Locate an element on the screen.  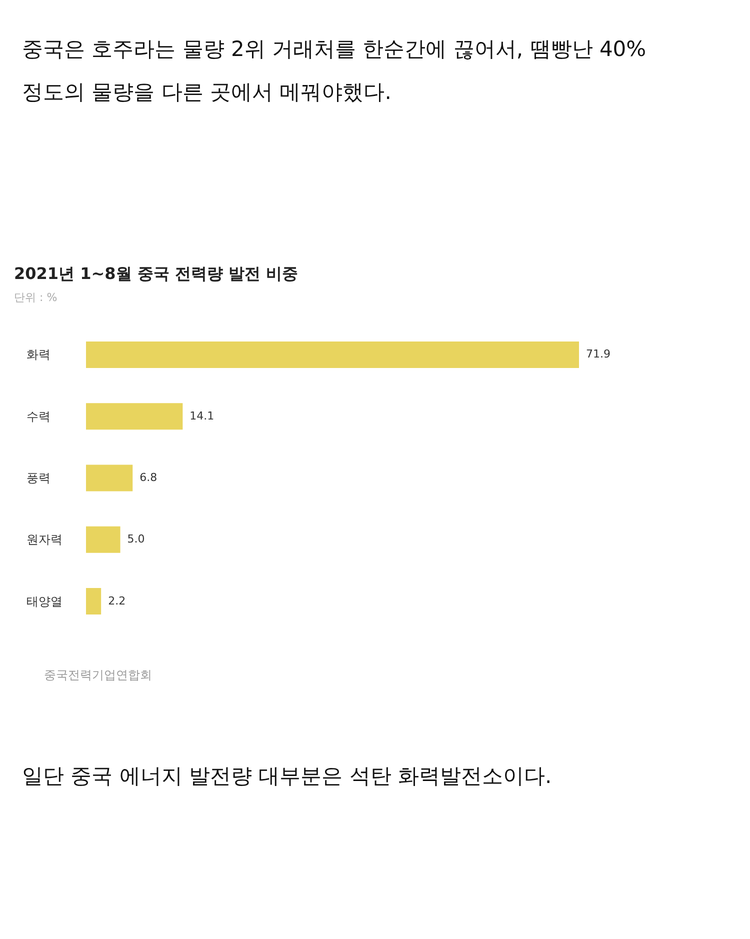
y-tick-label: 태양열 is located at coordinates (44, 601).